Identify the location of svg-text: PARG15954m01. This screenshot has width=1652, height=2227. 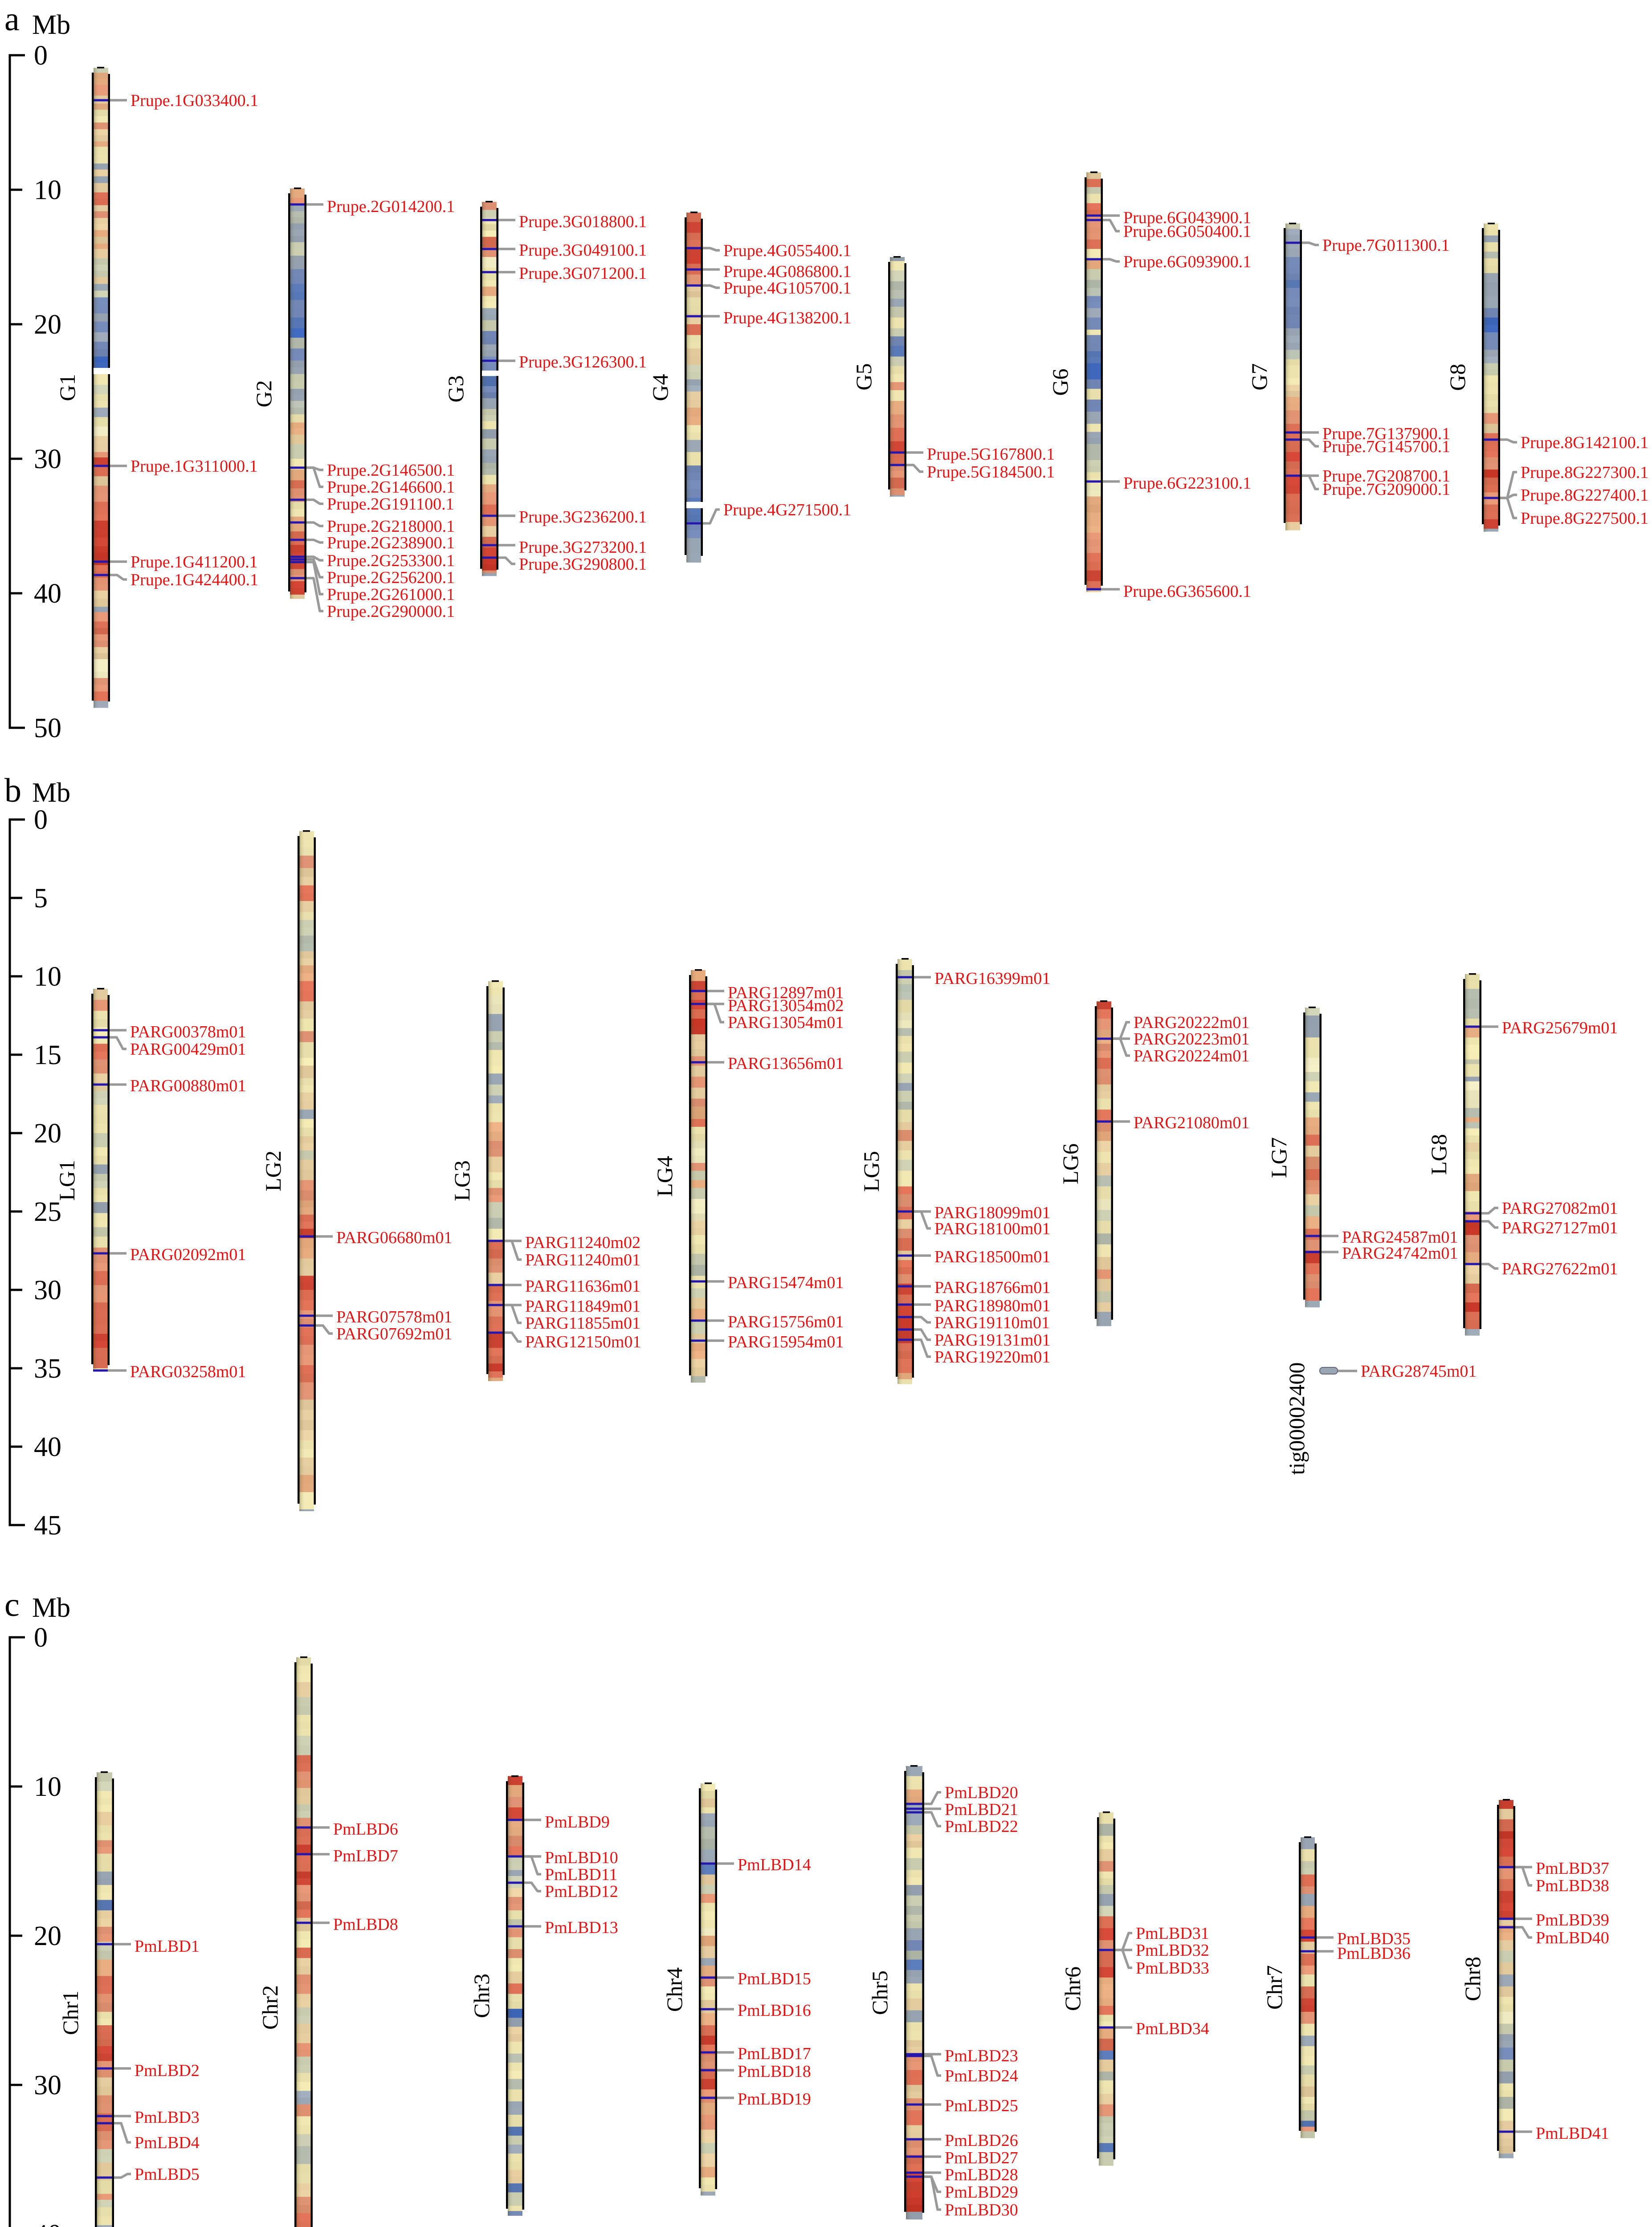
(786, 1342).